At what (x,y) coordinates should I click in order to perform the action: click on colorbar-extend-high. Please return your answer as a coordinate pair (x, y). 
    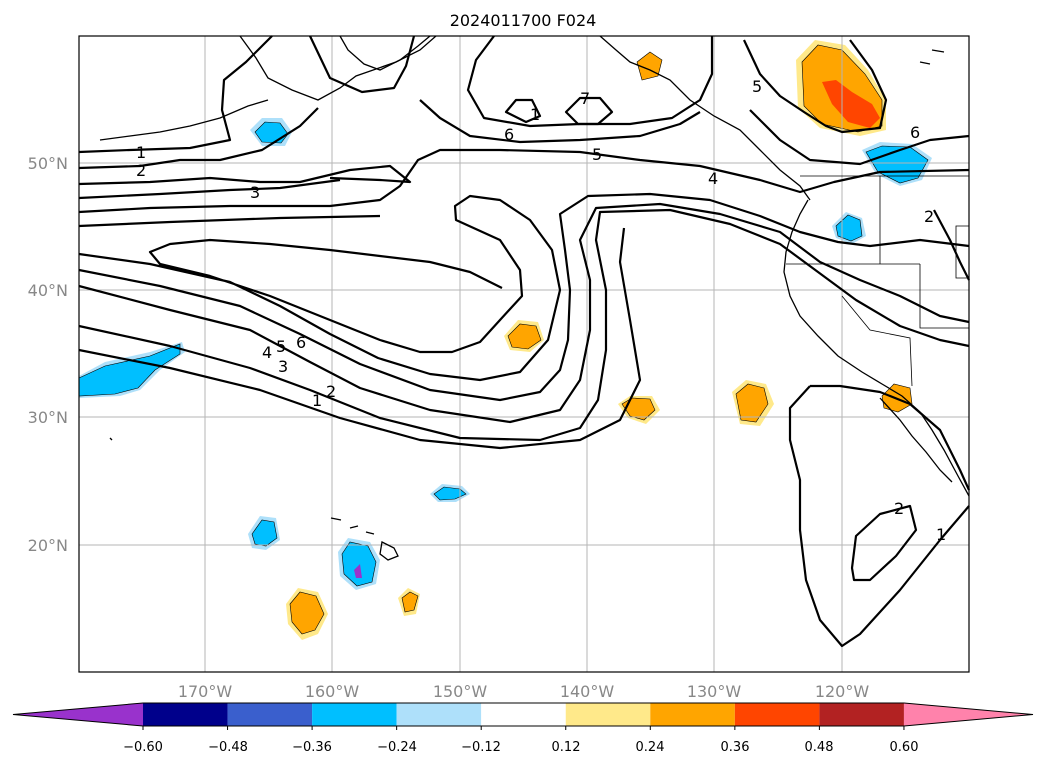
    Looking at the image, I should click on (968, 714).